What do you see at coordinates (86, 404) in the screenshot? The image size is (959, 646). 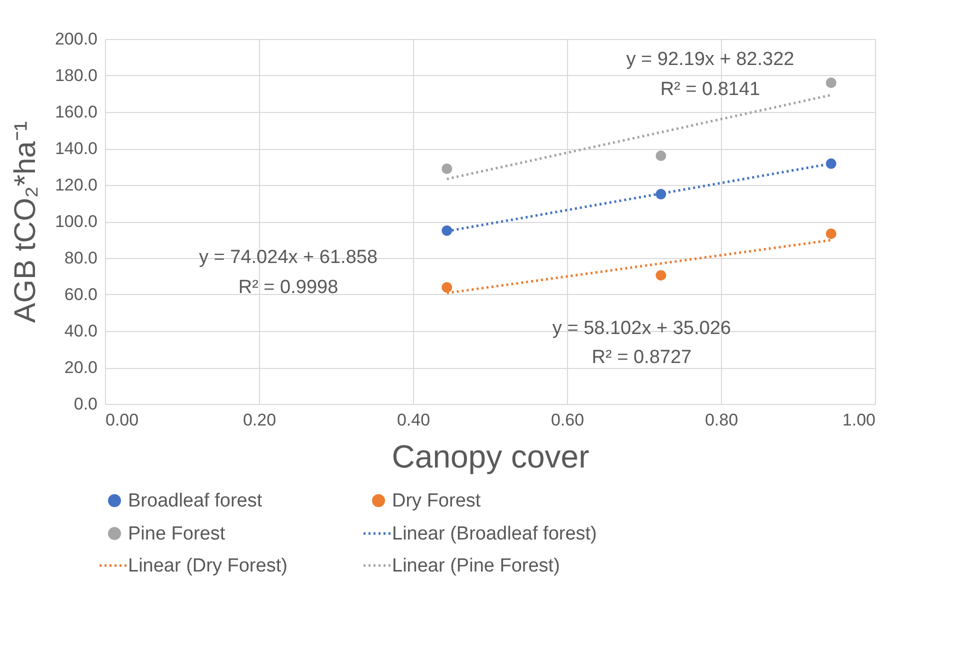 I see `y-tick-label: 0.0` at bounding box center [86, 404].